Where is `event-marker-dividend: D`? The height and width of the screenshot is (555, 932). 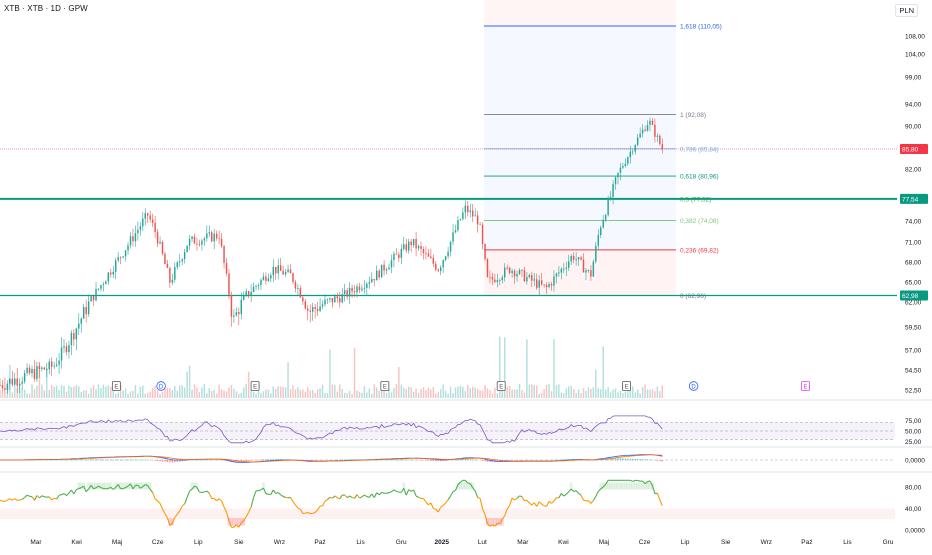
event-marker-dividend: D is located at coordinates (161, 386).